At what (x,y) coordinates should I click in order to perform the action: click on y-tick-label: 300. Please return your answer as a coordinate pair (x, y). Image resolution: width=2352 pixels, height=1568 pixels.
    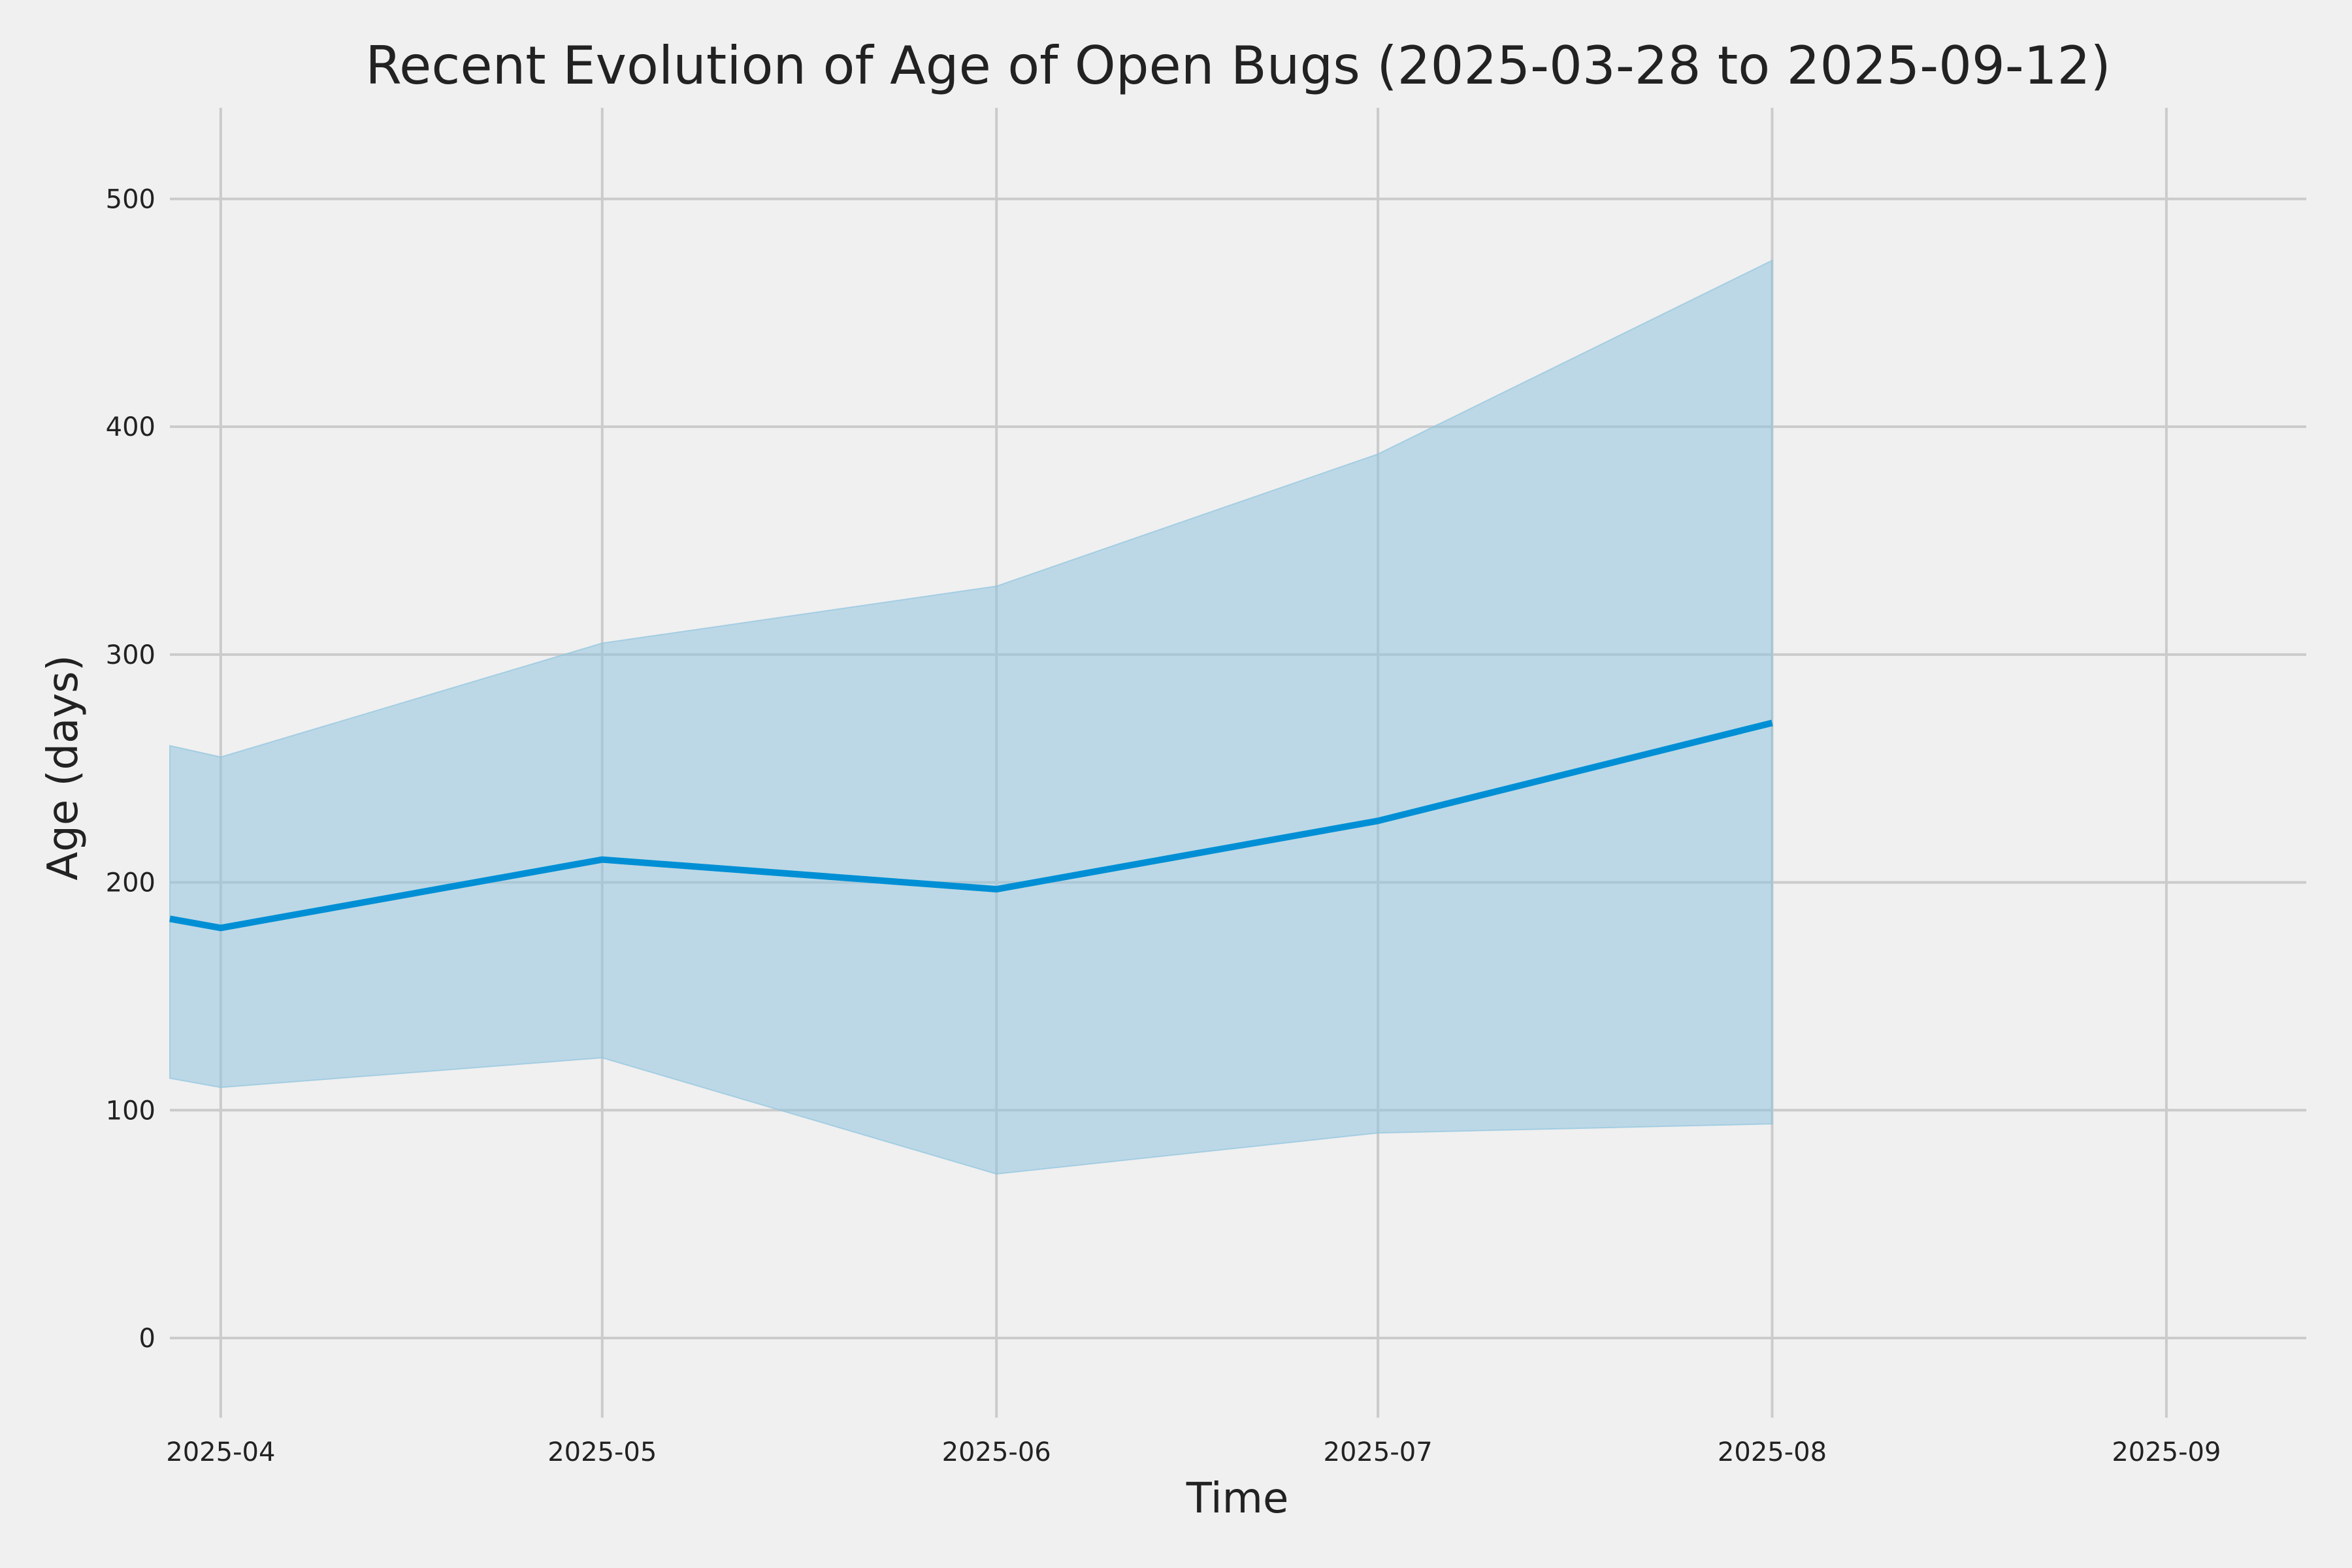
    Looking at the image, I should click on (130, 655).